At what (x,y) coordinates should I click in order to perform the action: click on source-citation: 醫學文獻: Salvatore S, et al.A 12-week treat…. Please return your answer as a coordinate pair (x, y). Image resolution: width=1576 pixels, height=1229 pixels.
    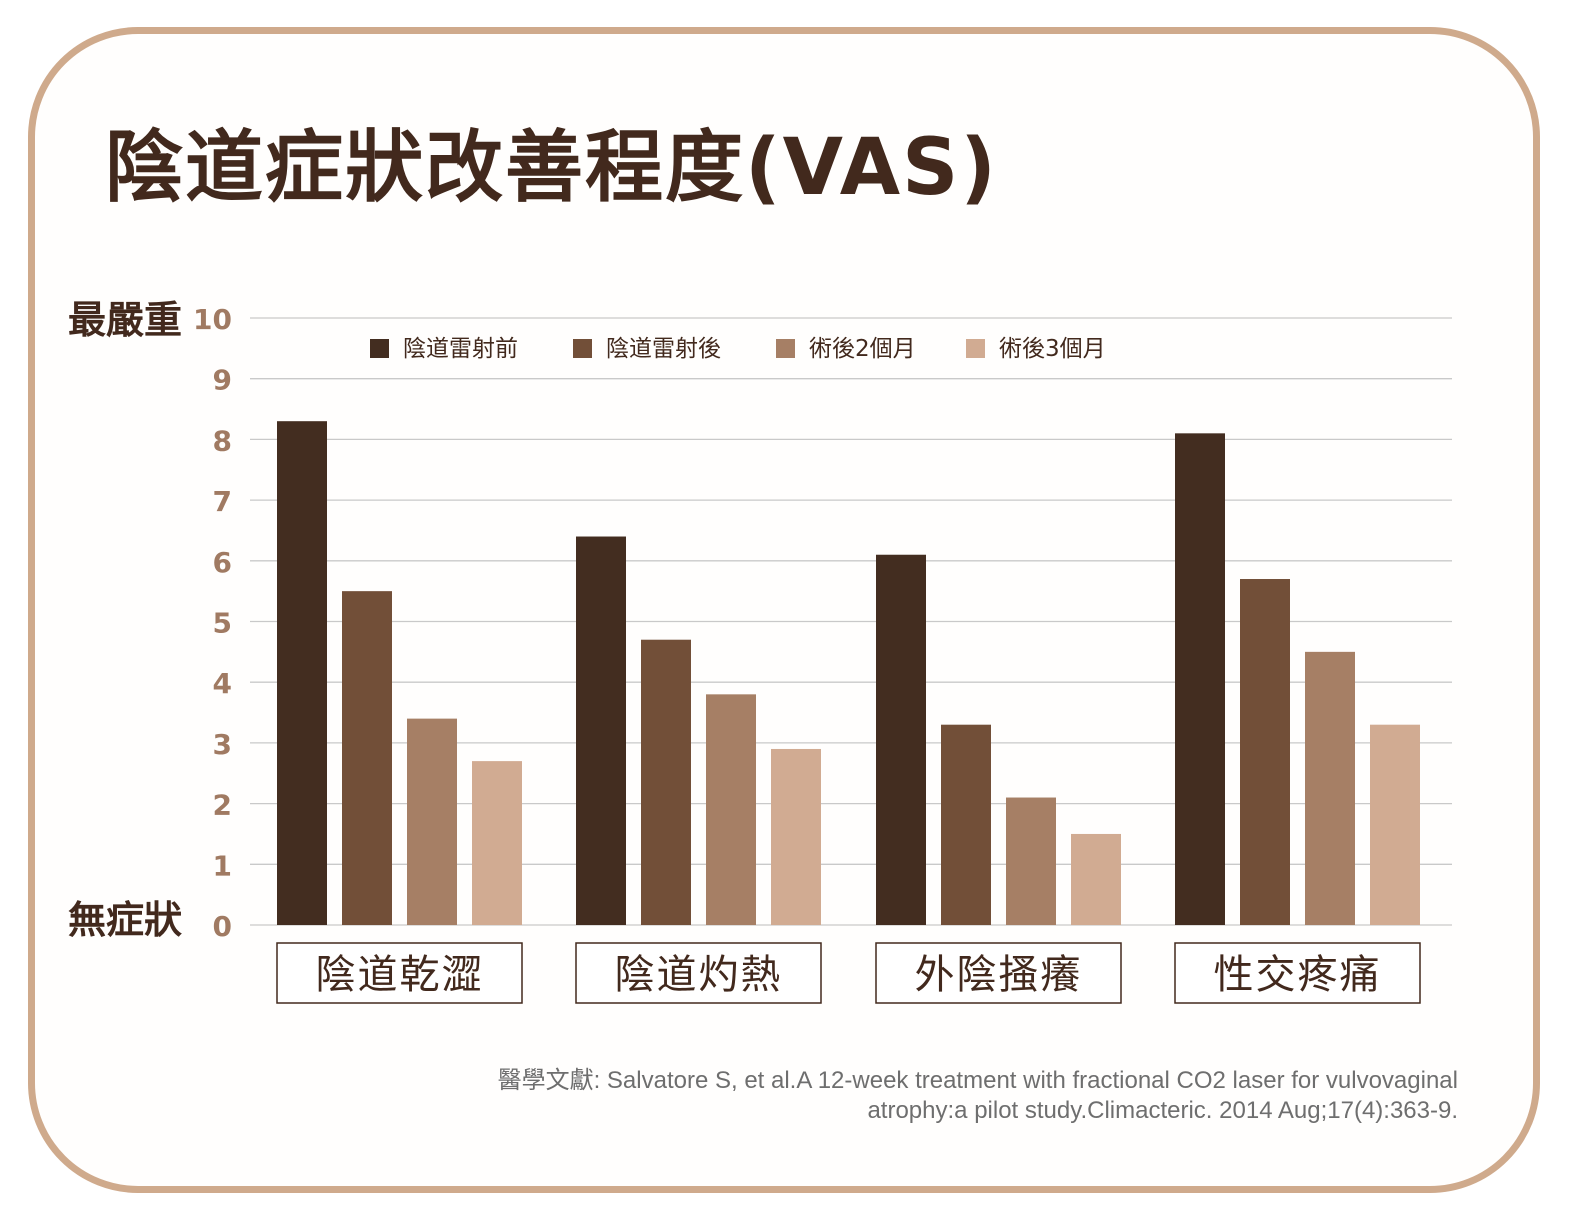
    Looking at the image, I should click on (978, 1096).